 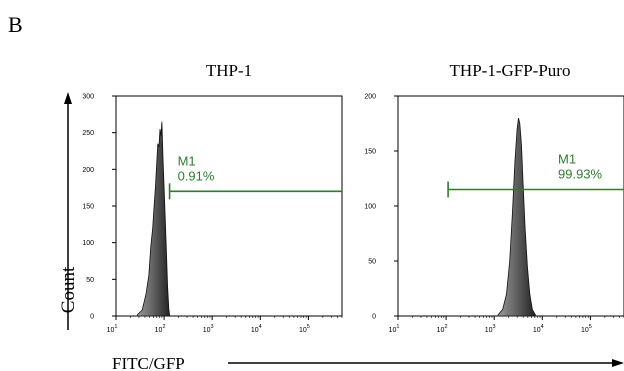 What do you see at coordinates (510, 70) in the screenshot?
I see `chart-title: THP-1-GFP-Puro` at bounding box center [510, 70].